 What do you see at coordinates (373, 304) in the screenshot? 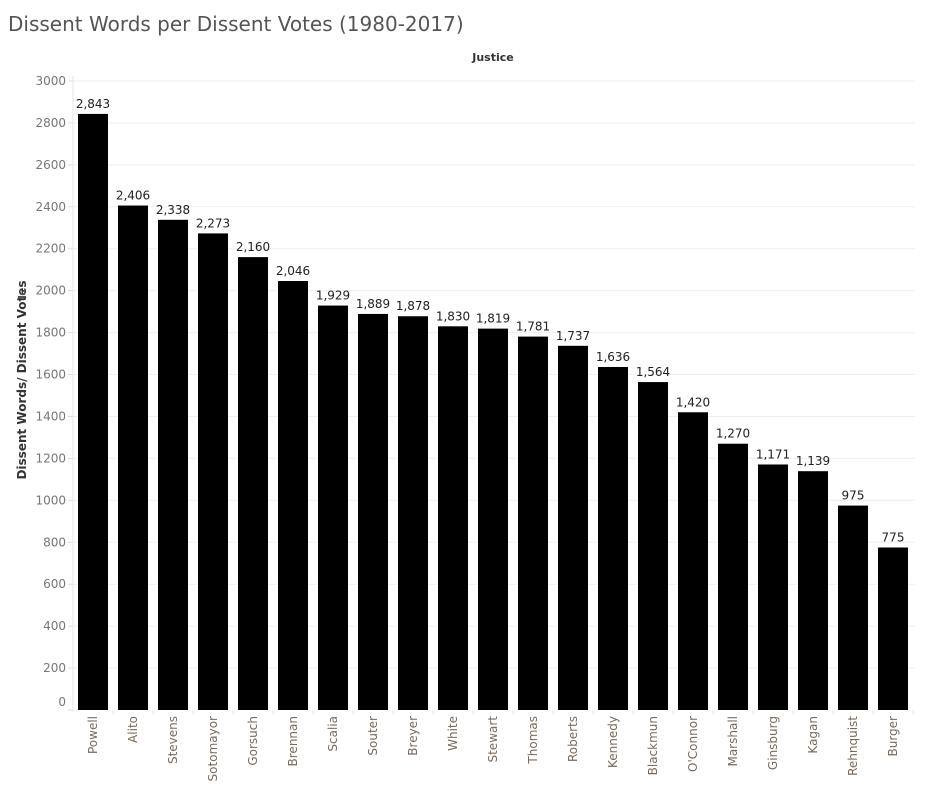
I see `data-label: 1,889` at bounding box center [373, 304].